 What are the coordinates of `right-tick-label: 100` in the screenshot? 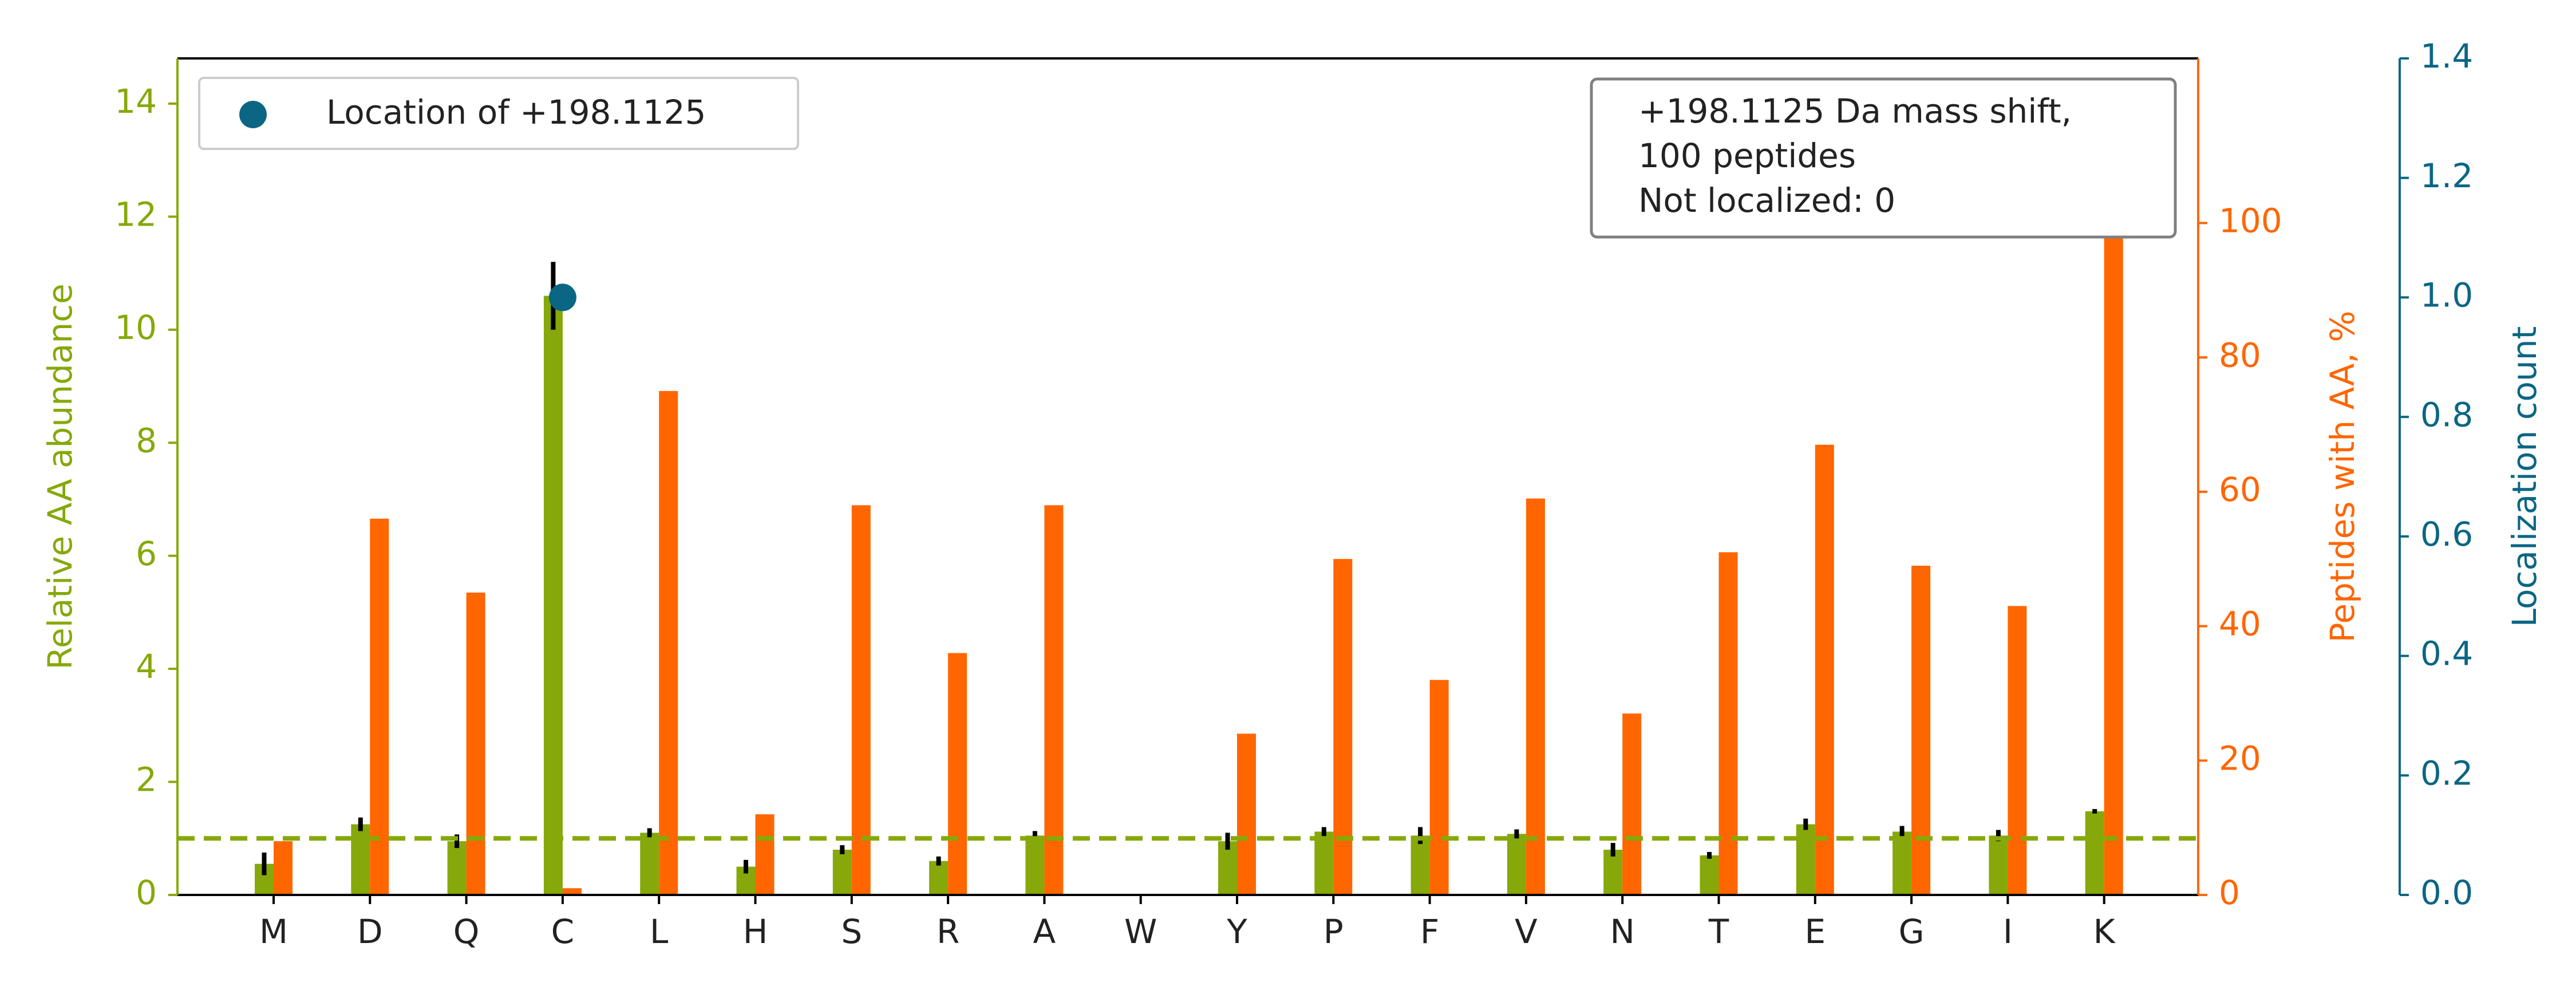 It's located at (2250, 221).